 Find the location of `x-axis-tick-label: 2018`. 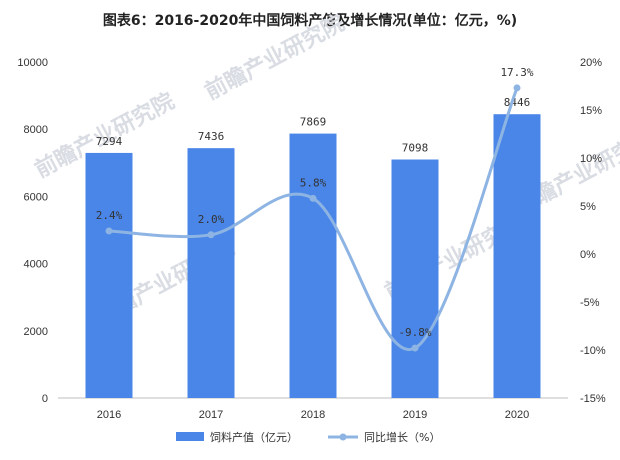

x-axis-tick-label: 2018 is located at coordinates (313, 415).